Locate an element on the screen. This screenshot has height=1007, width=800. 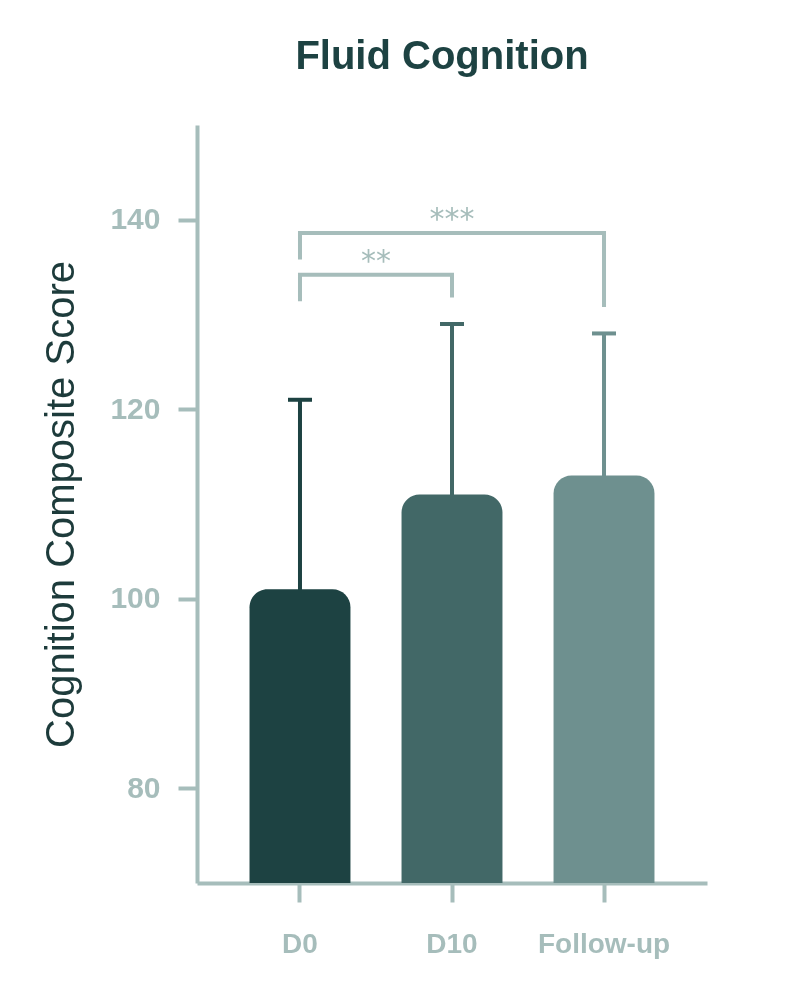
x-tick-label: Follow-up is located at coordinates (604, 943).